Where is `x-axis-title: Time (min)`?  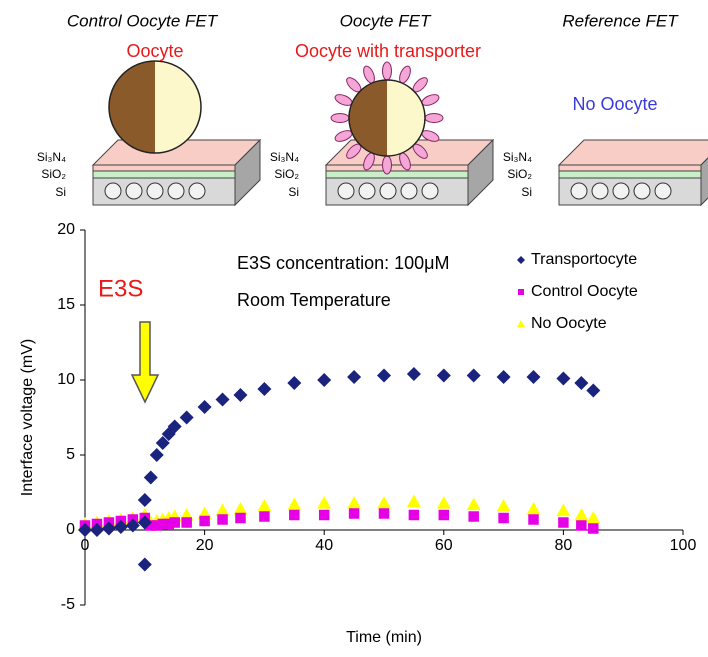 x-axis-title: Time (min) is located at coordinates (384, 637).